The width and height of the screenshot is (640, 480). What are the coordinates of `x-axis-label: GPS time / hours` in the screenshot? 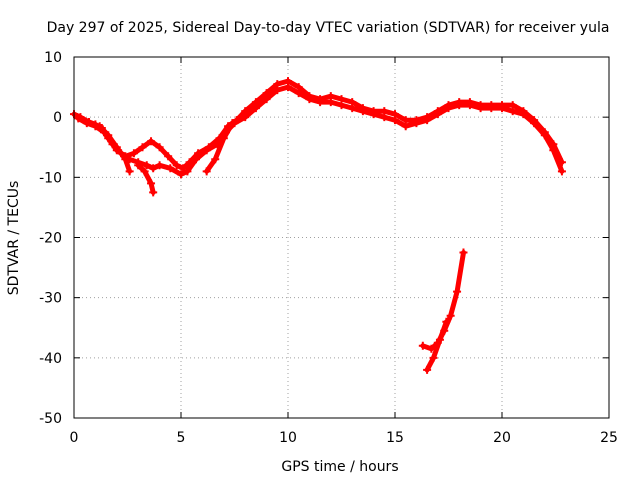 It's located at (339, 467).